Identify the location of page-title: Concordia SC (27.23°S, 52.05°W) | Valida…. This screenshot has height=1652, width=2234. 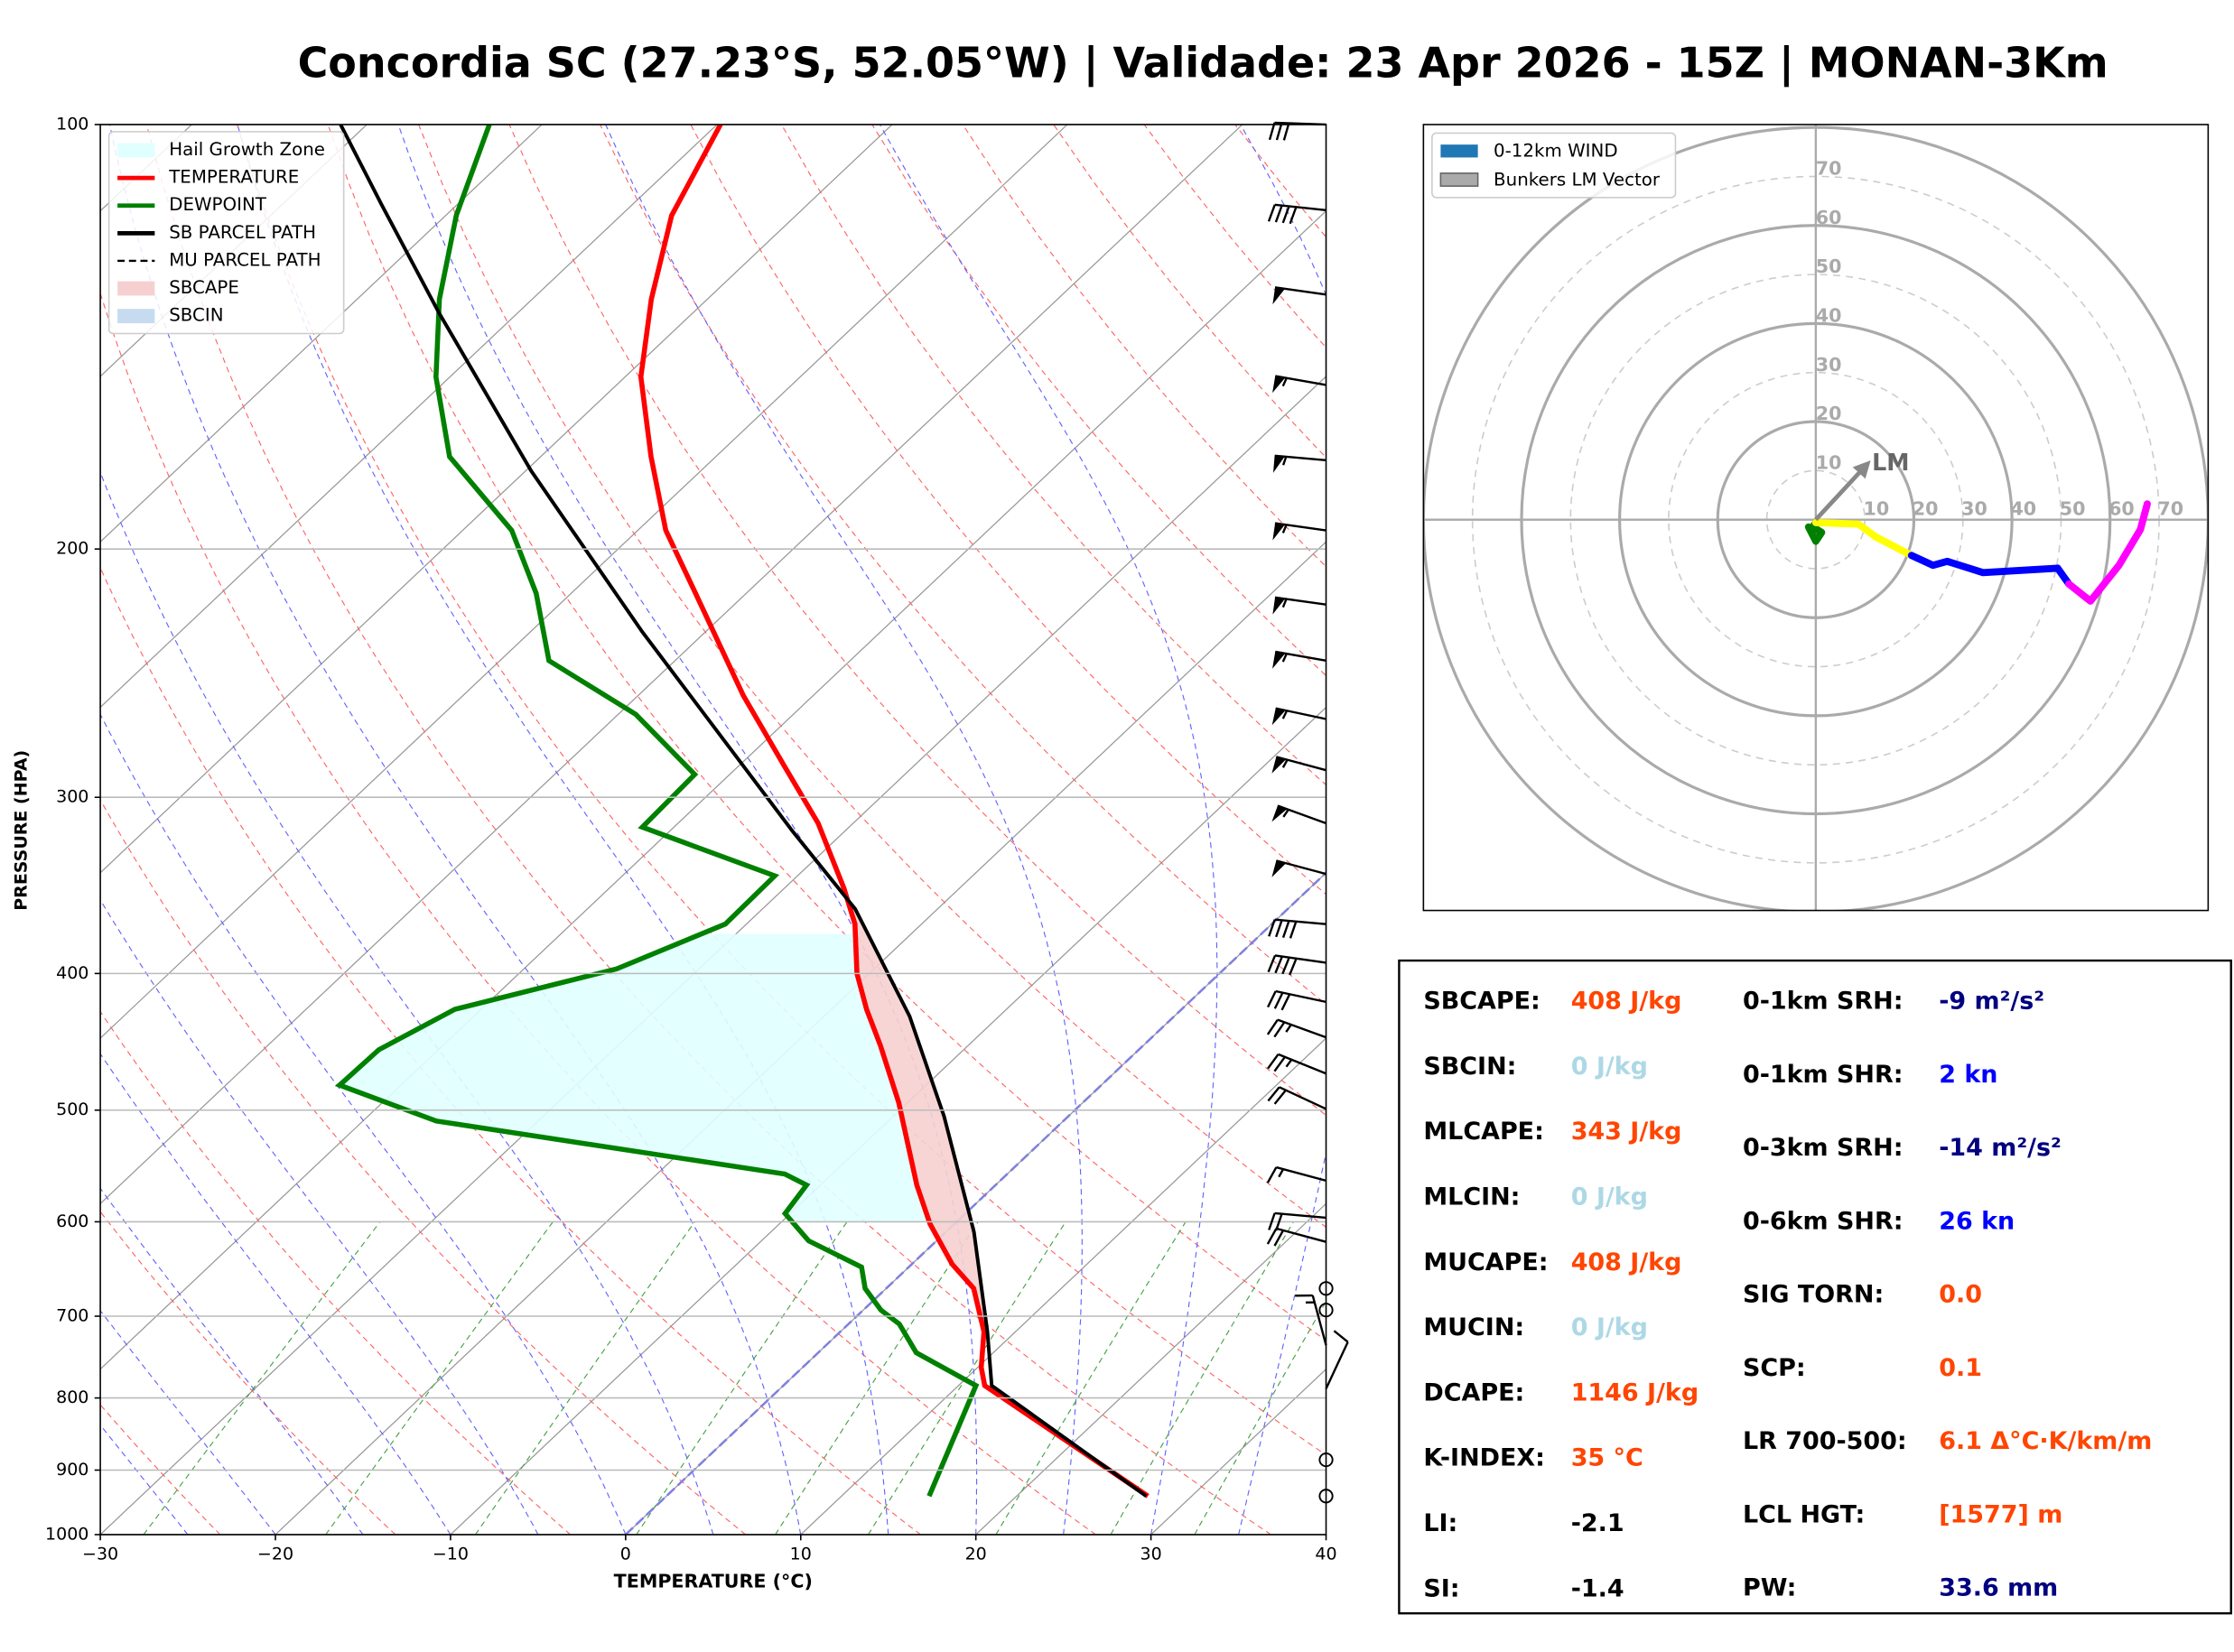
(1203, 63).